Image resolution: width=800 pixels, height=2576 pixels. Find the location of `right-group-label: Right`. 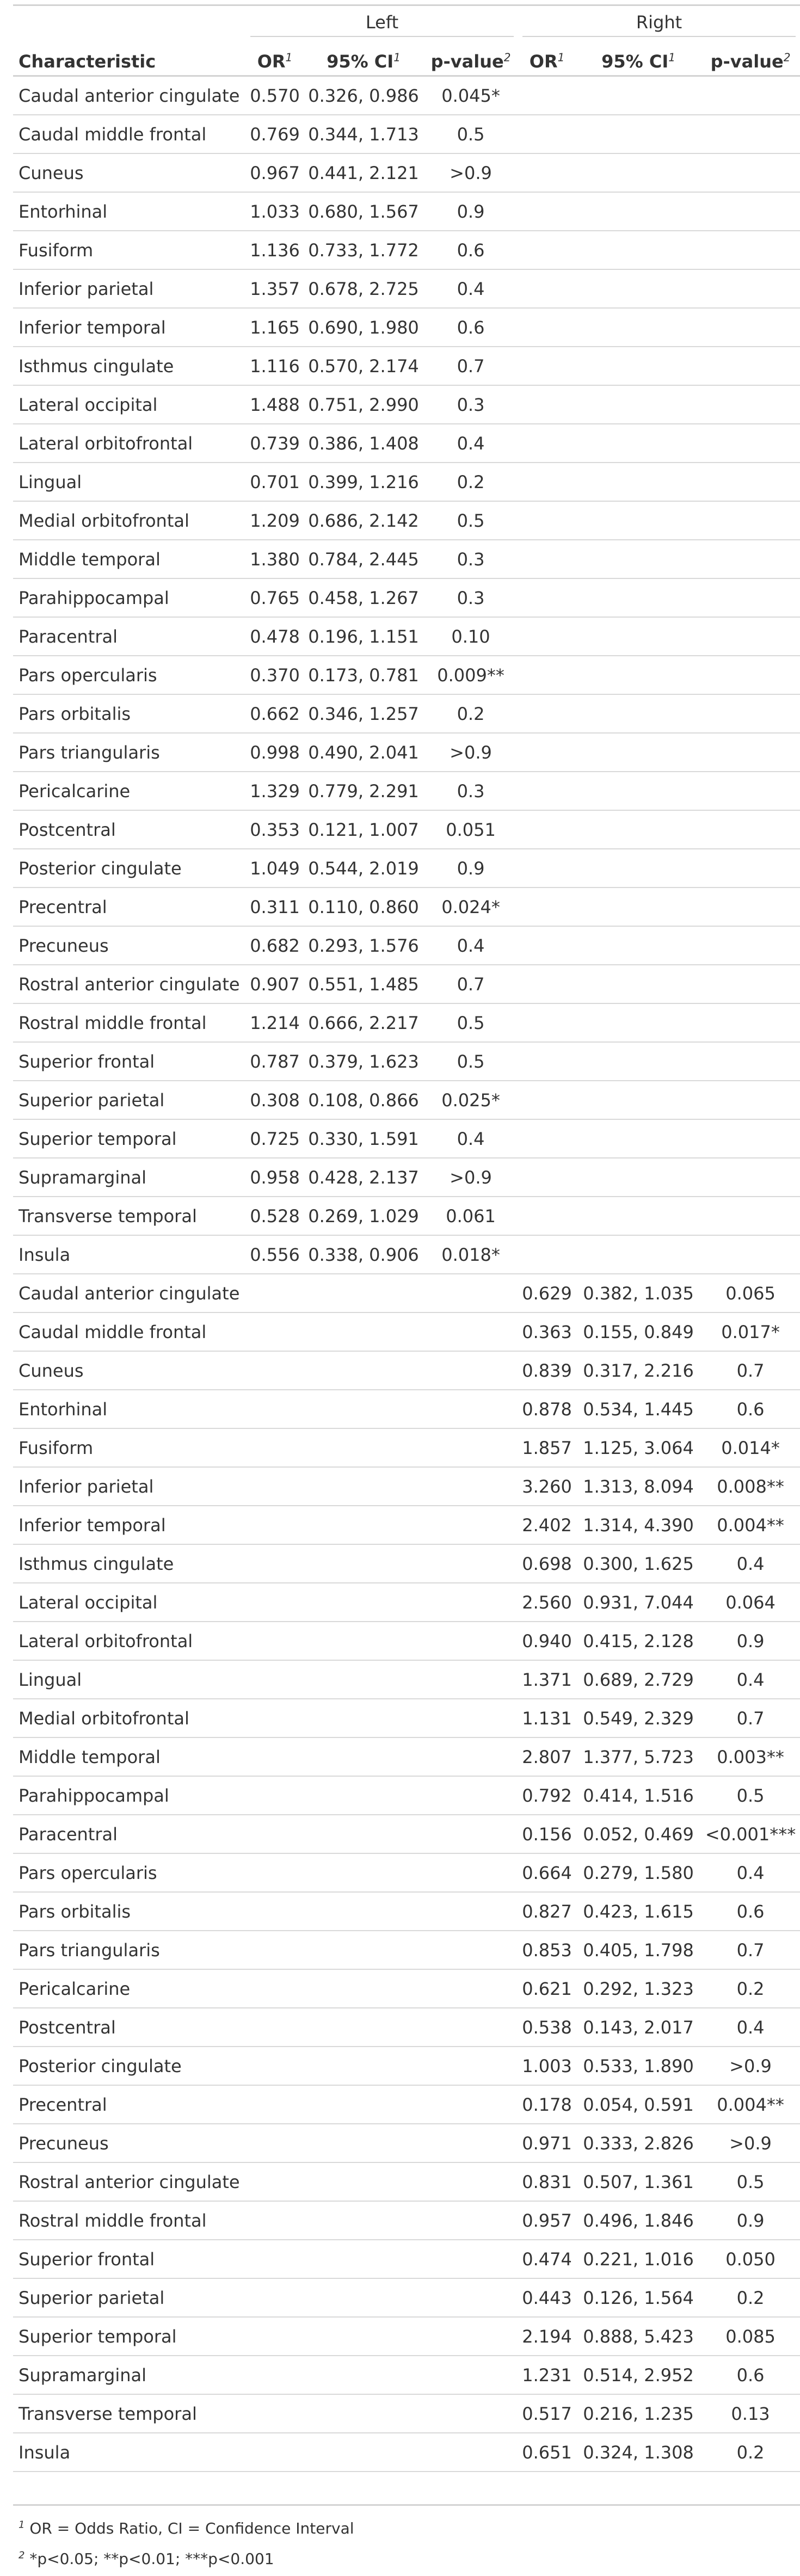

right-group-label: Right is located at coordinates (659, 24).